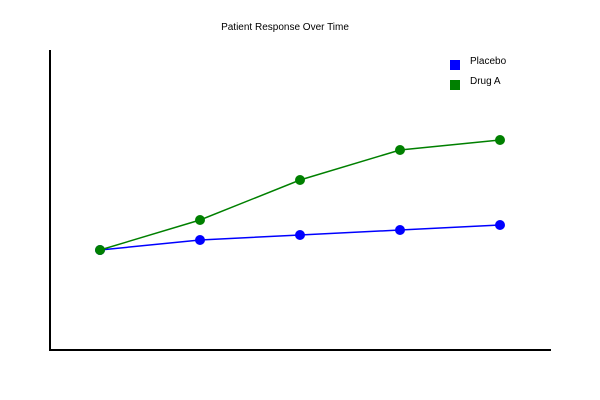 The width and height of the screenshot is (600, 400). Describe the element at coordinates (488, 61) in the screenshot. I see `legend-label-placebo: Placebo` at that location.